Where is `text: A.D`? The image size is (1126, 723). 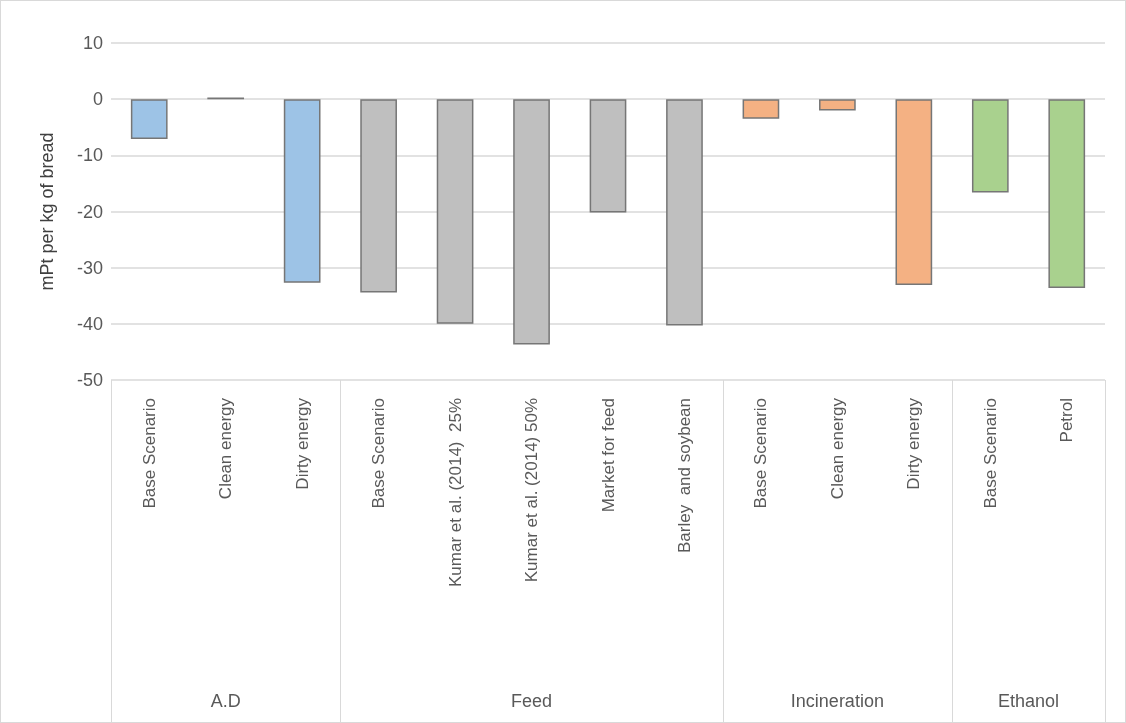
text: A.D is located at coordinates (225, 701).